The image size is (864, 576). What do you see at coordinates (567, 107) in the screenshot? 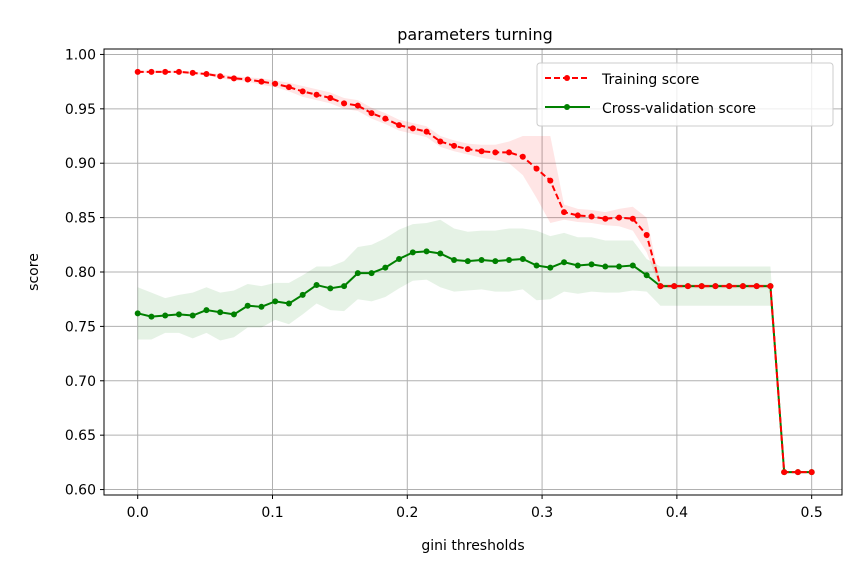
I see `legend-cv-marker` at bounding box center [567, 107].